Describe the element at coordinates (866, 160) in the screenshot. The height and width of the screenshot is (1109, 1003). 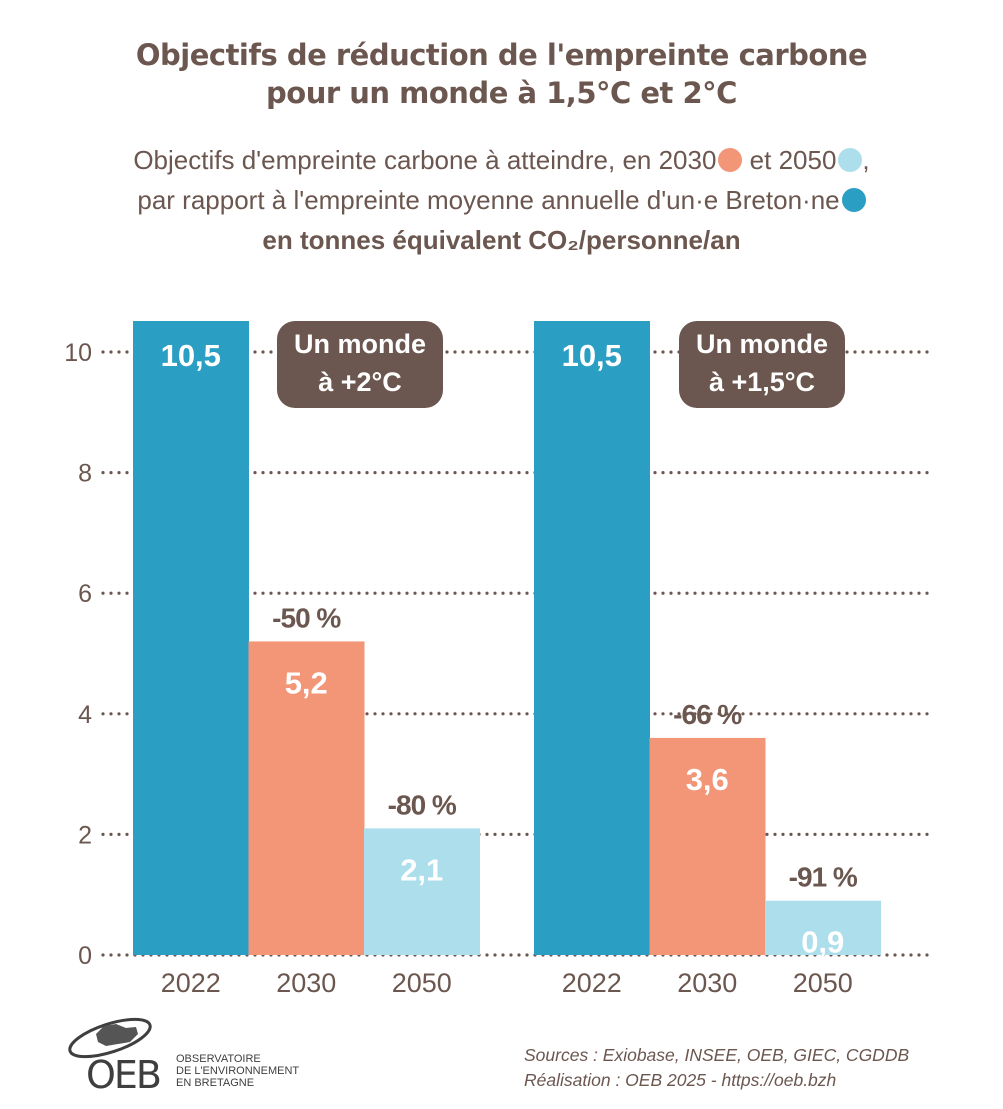
I see `subtitle-text-c: ,` at that location.